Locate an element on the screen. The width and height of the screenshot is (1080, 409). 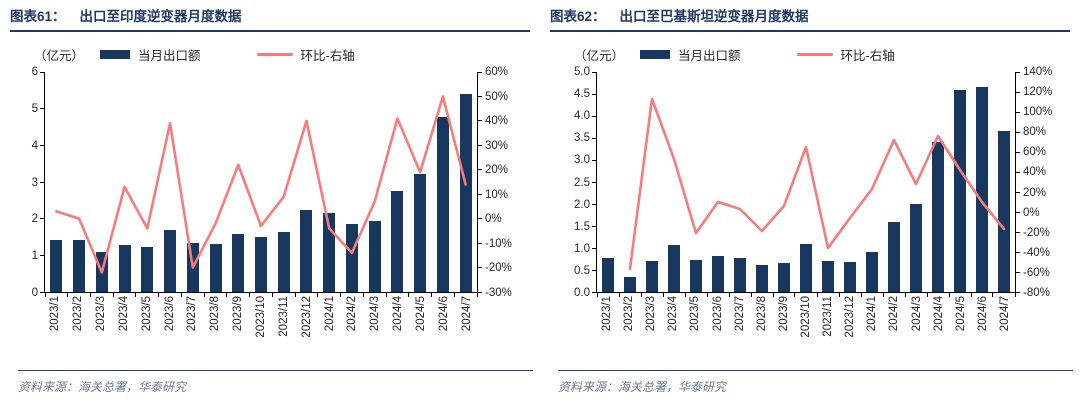
x-axis-category-label: 2024/4 is located at coordinates (398, 314).